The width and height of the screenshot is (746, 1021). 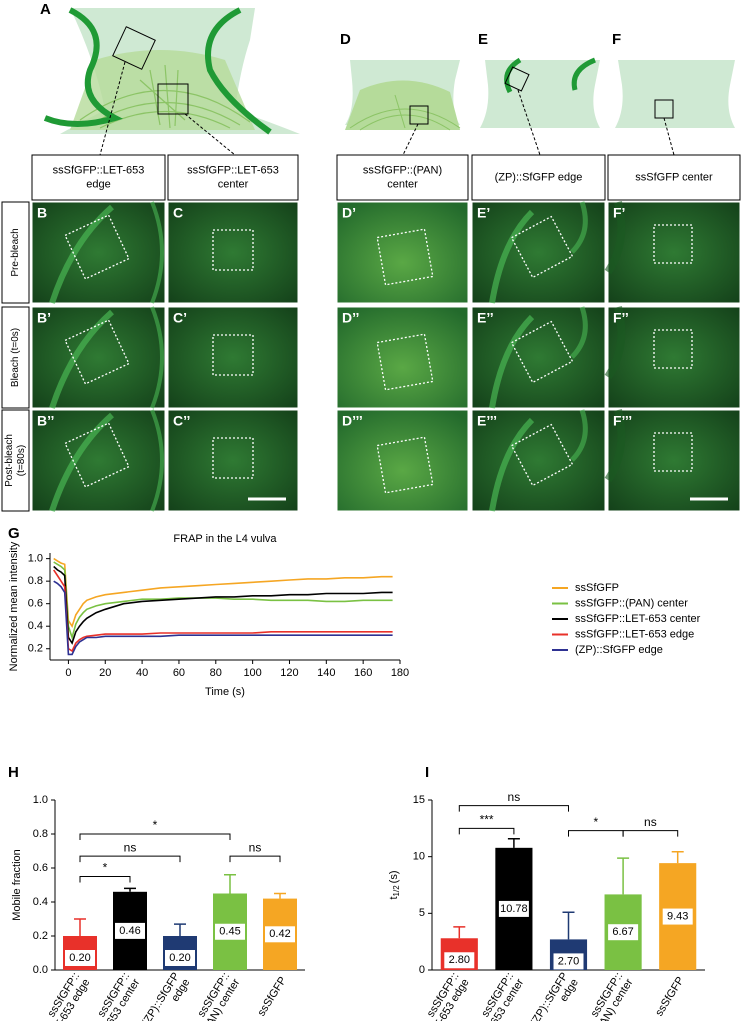 What do you see at coordinates (459, 960) in the screenshot?
I see `value-label: 2.80` at bounding box center [459, 960].